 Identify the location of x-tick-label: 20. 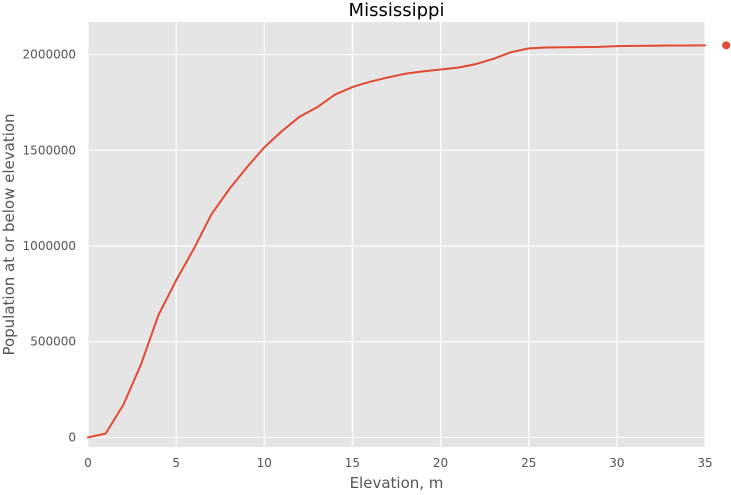
(440, 463).